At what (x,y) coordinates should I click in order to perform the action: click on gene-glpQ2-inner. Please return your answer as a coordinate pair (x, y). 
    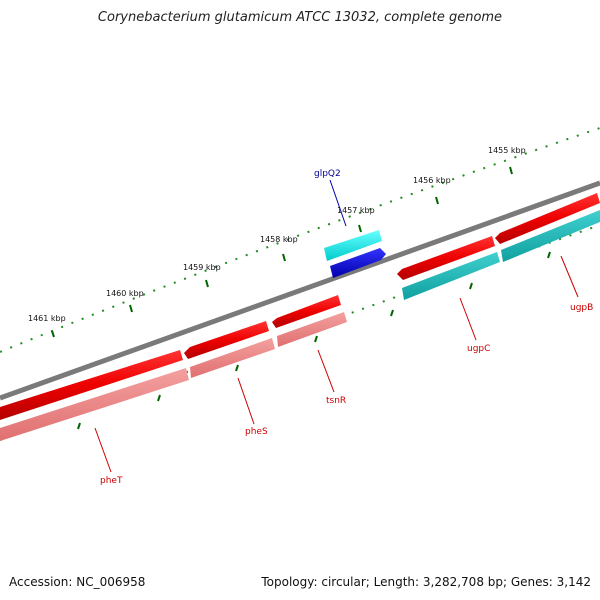
    Looking at the image, I should click on (358, 263).